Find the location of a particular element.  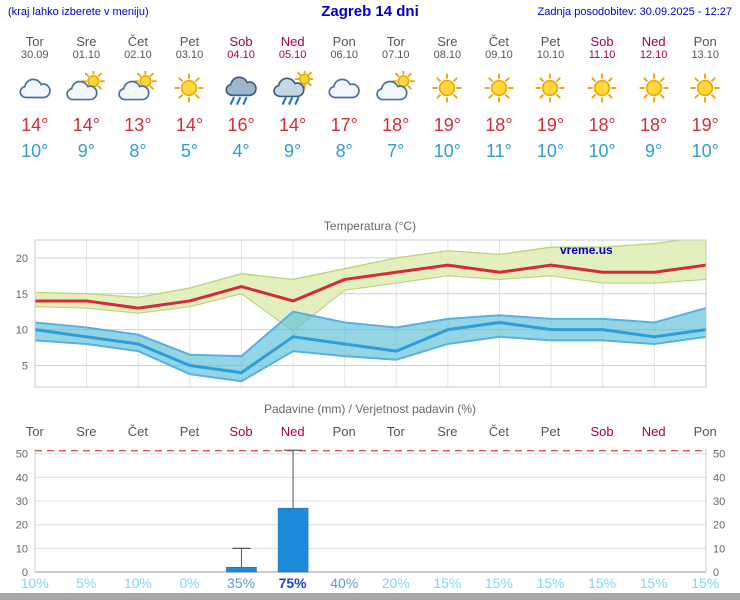

min-temperature: 4° is located at coordinates (241, 151).